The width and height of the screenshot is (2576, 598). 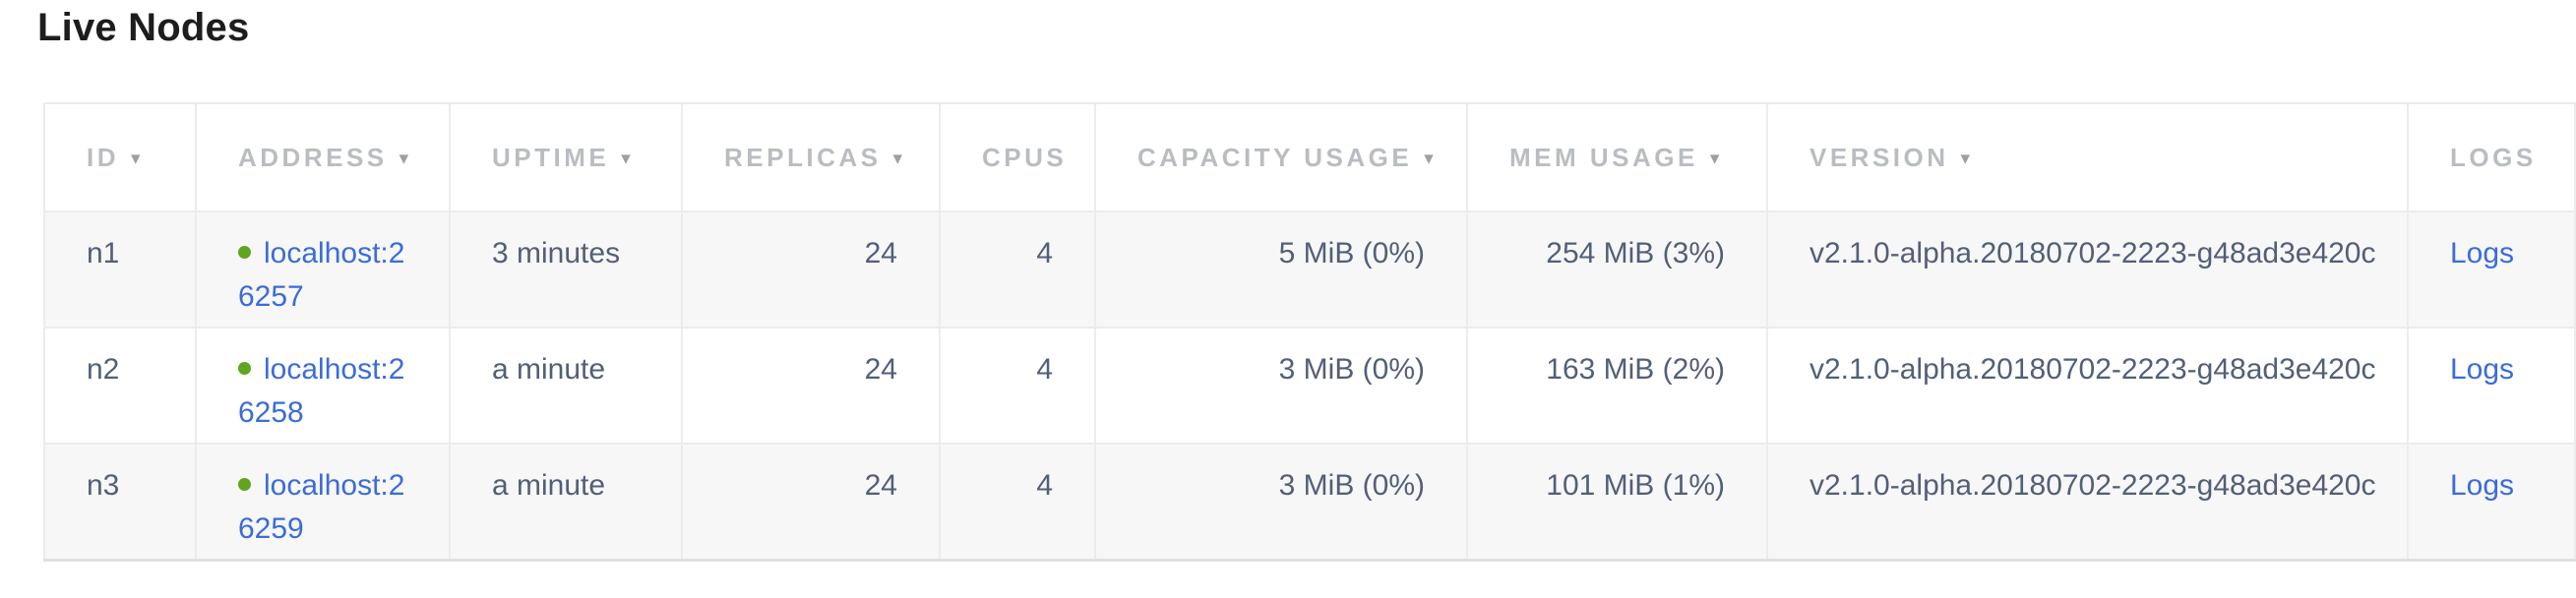 What do you see at coordinates (143, 27) in the screenshot?
I see `page-title: Live Nodes` at bounding box center [143, 27].